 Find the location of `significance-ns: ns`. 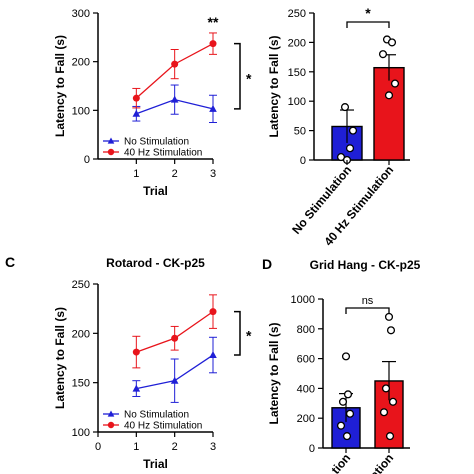

significance-ns: ns is located at coordinates (368, 301).